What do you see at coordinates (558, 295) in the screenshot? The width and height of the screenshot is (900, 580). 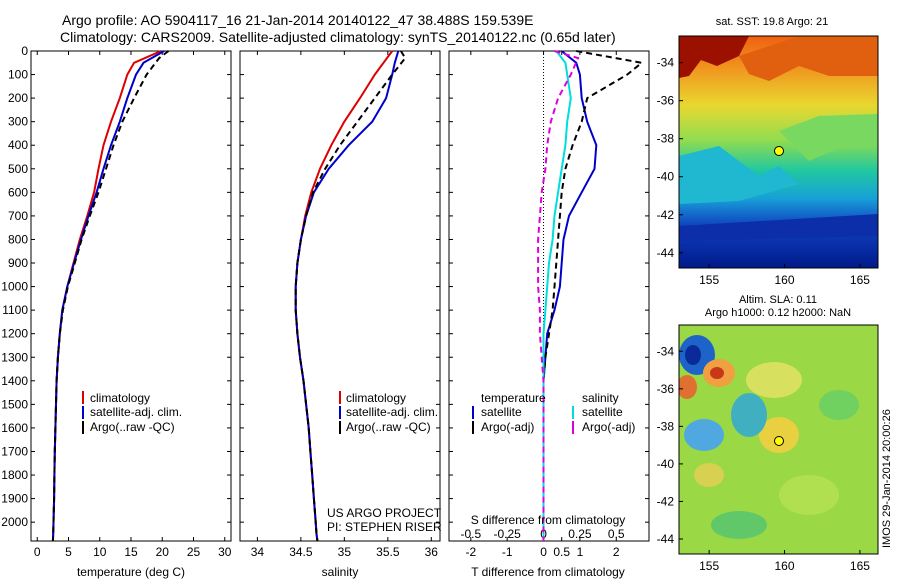 I see `series-line-salinity-argo-adj-` at bounding box center [558, 295].